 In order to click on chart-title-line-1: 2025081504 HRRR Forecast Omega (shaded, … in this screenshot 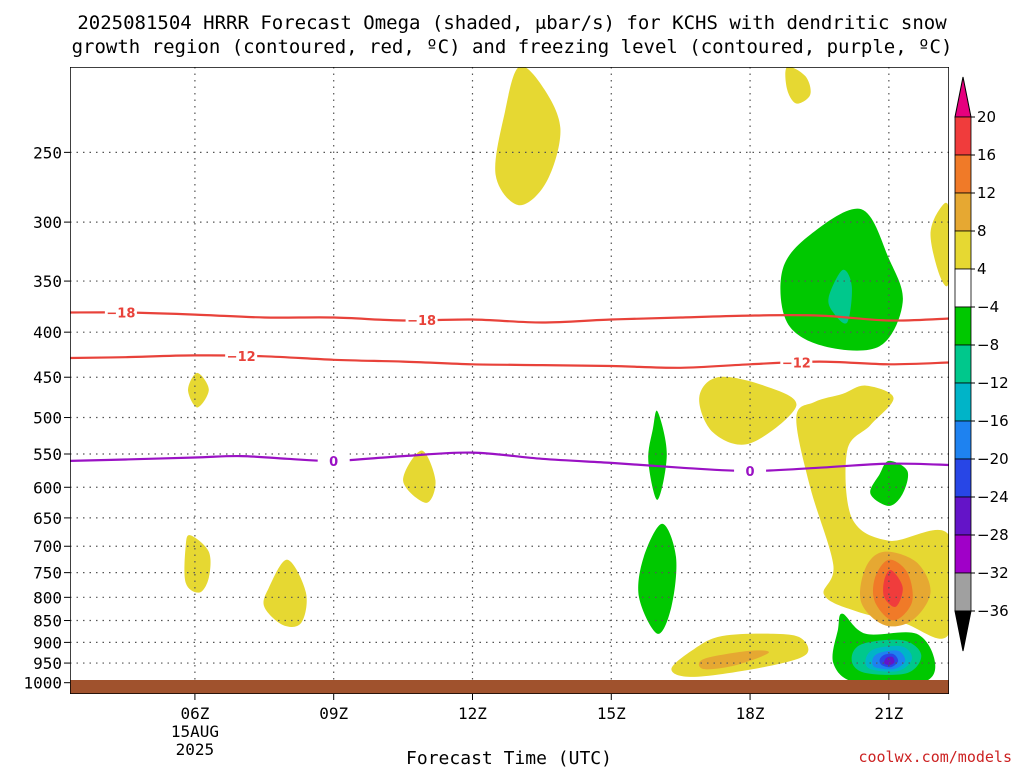, I will do `click(512, 23)`.